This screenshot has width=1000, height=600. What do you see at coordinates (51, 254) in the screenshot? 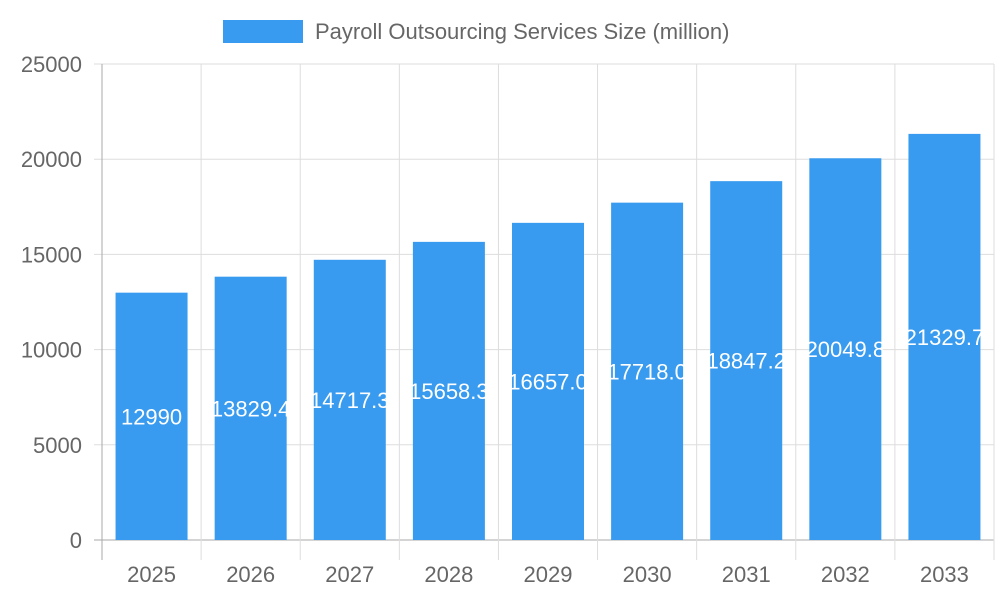
I see `y-tick-label: 15000` at bounding box center [51, 254].